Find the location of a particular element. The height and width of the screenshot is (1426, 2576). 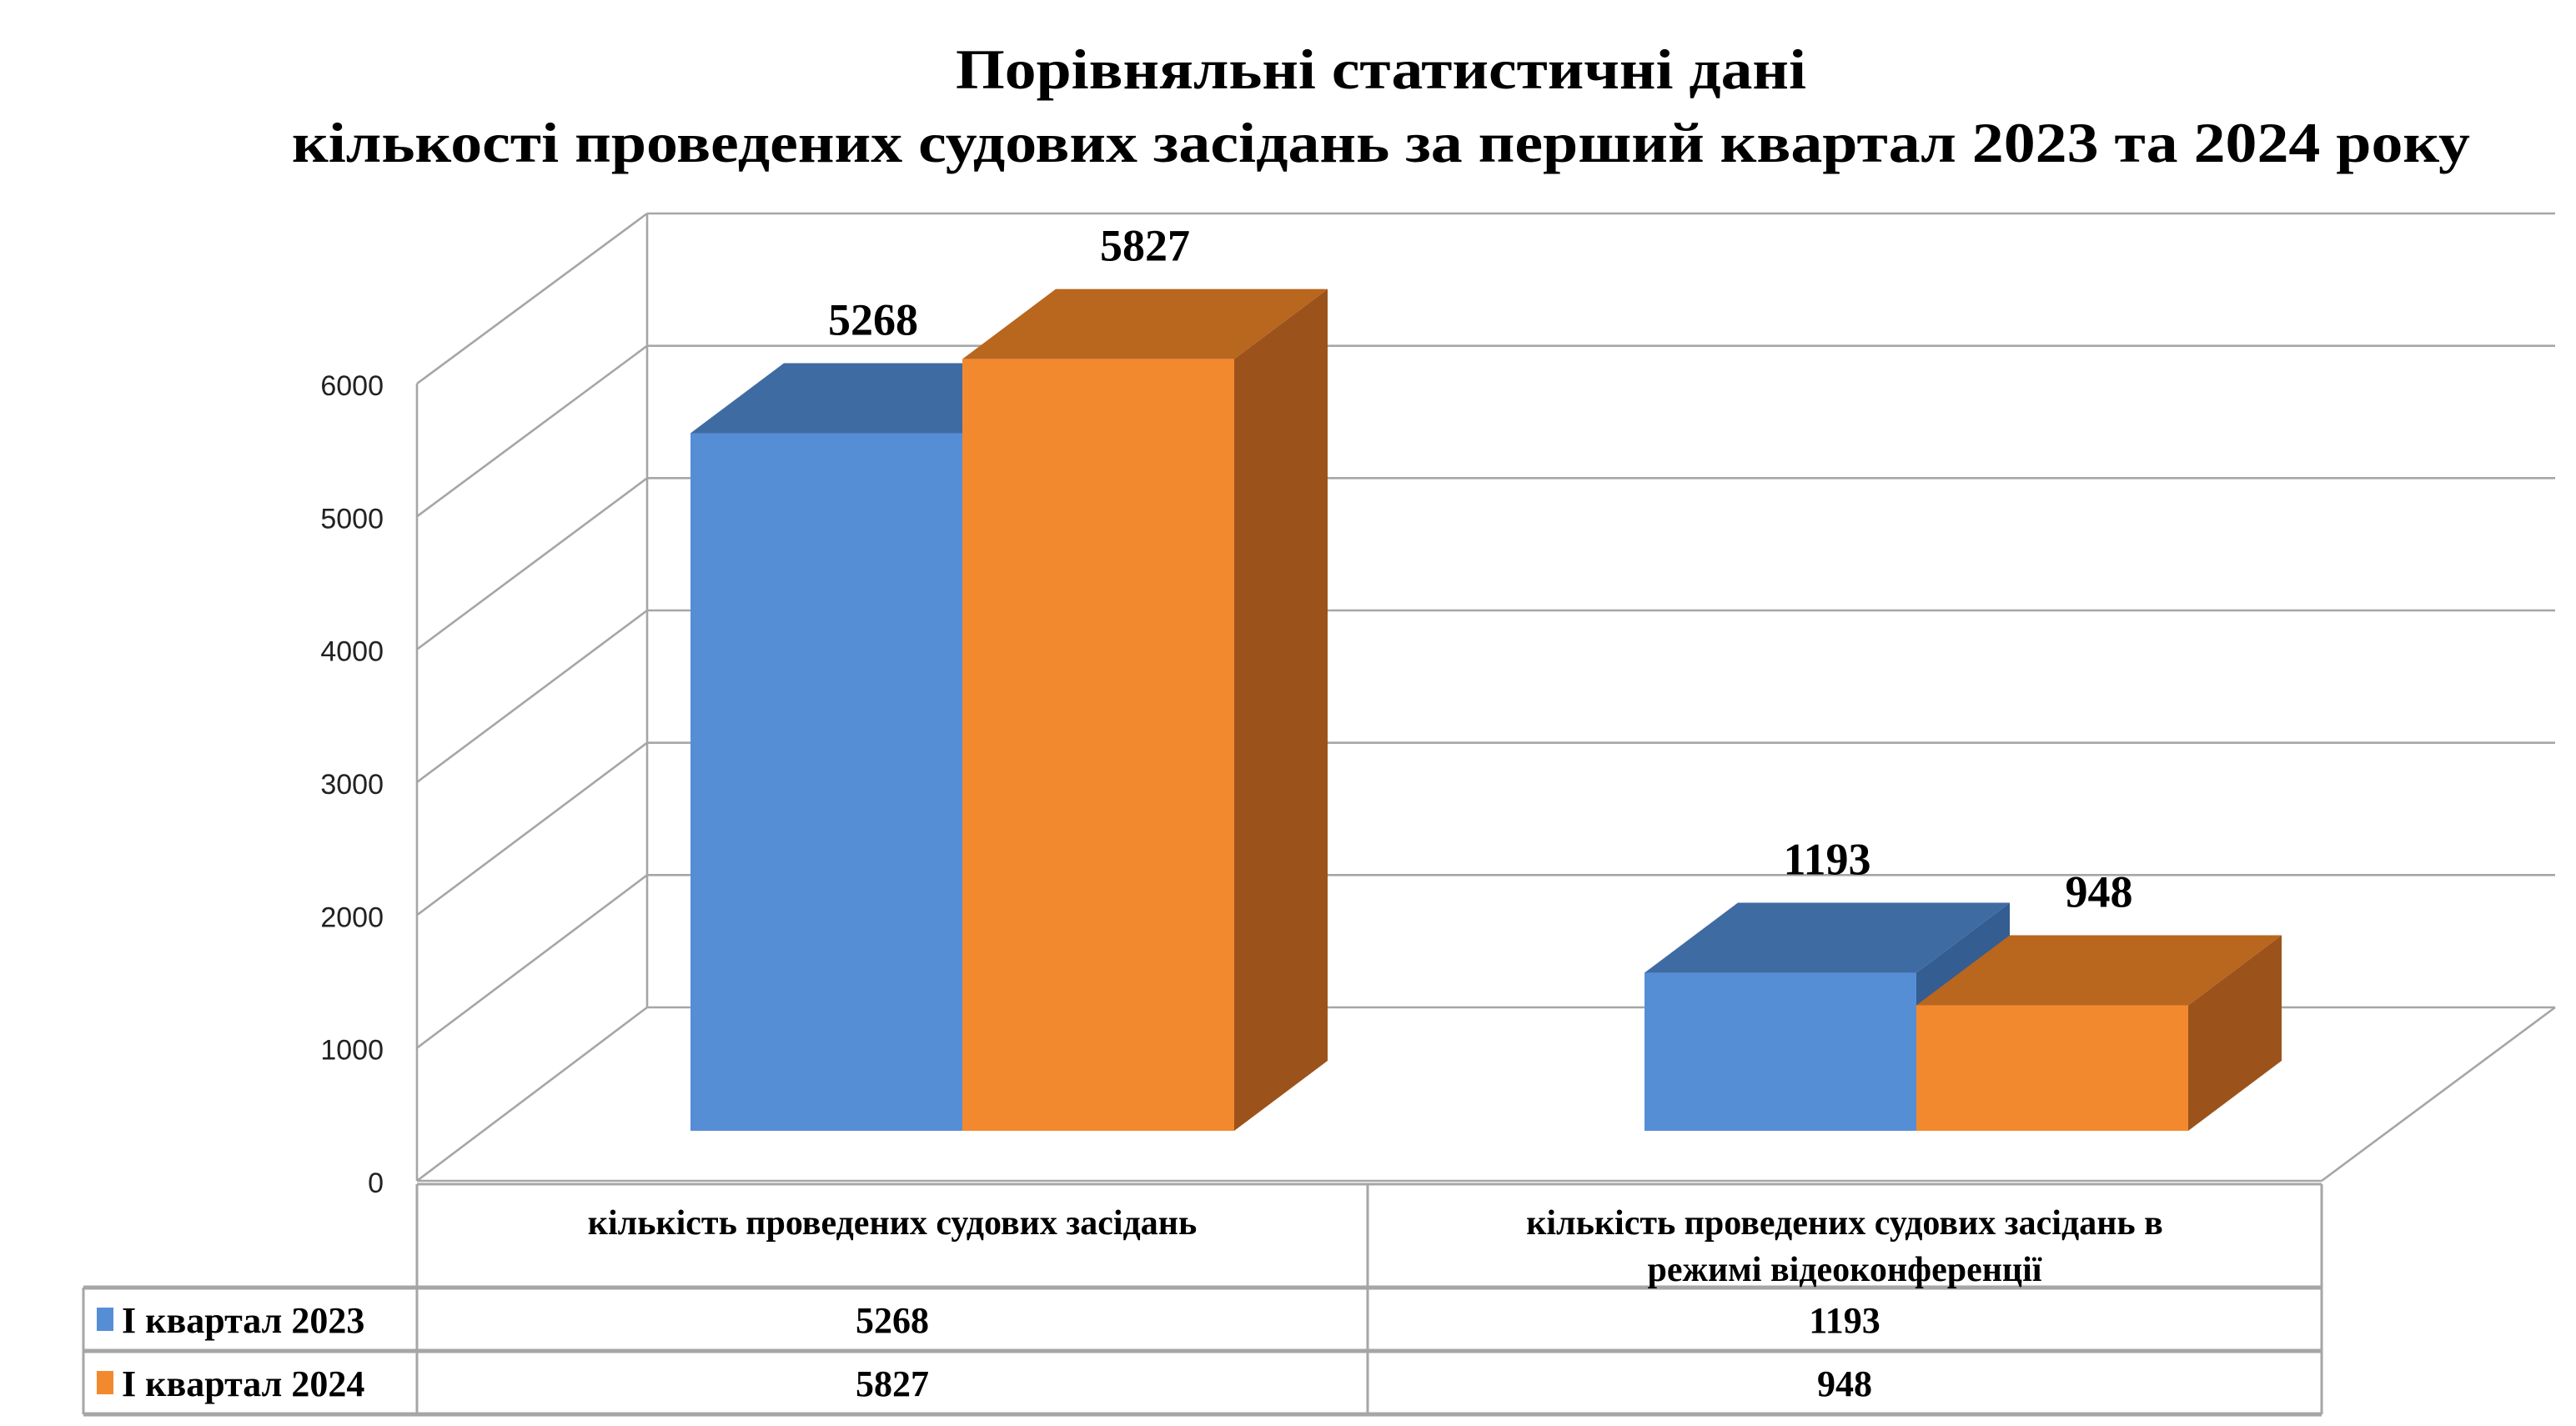

table-cell: 1193 is located at coordinates (1845, 1320).